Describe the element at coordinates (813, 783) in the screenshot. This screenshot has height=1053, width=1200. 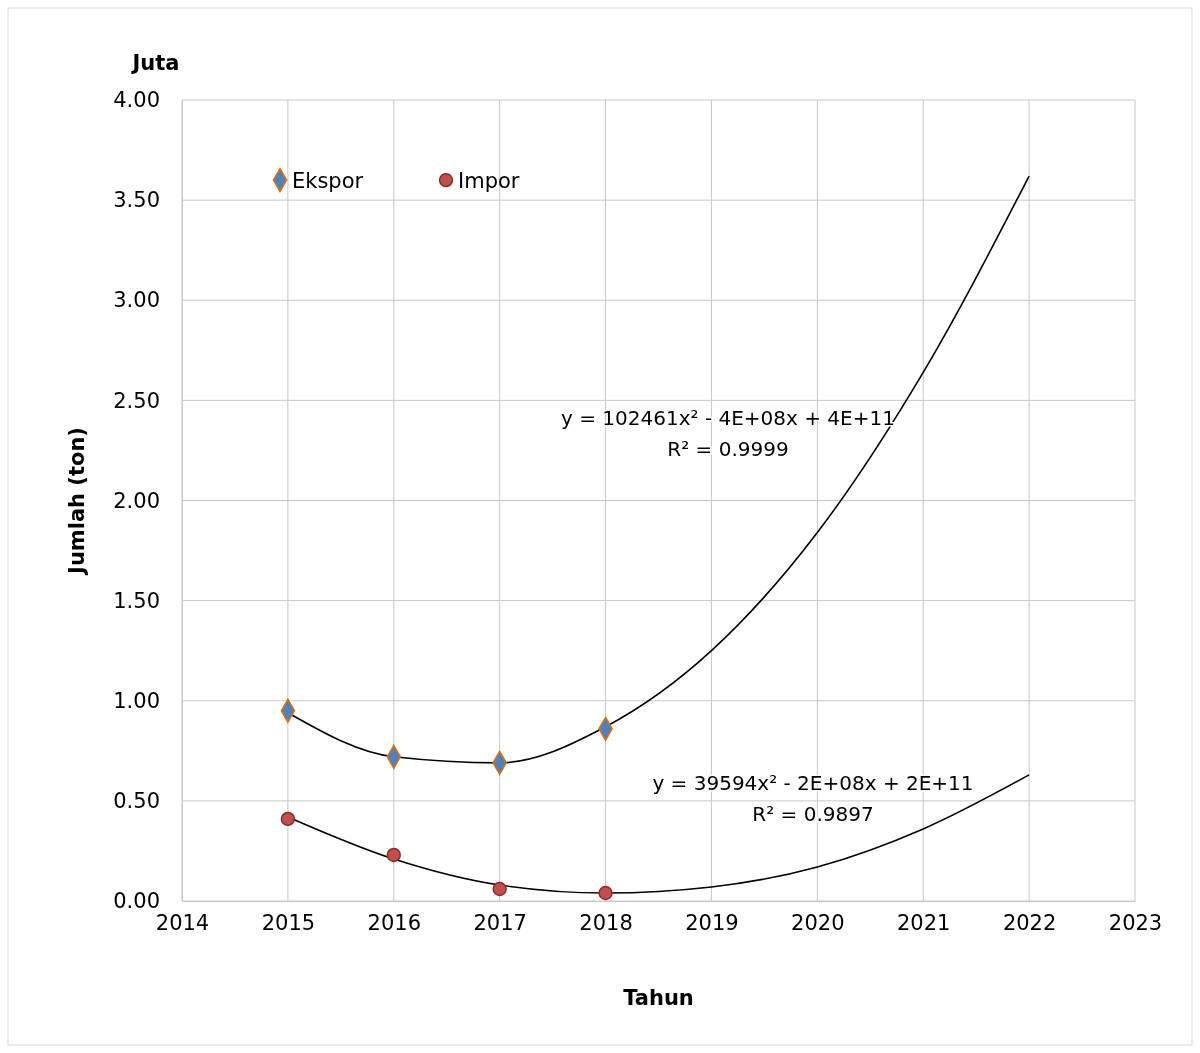
I see `annotation: y = 39594x² - 2E+08x + 2E+11` at that location.